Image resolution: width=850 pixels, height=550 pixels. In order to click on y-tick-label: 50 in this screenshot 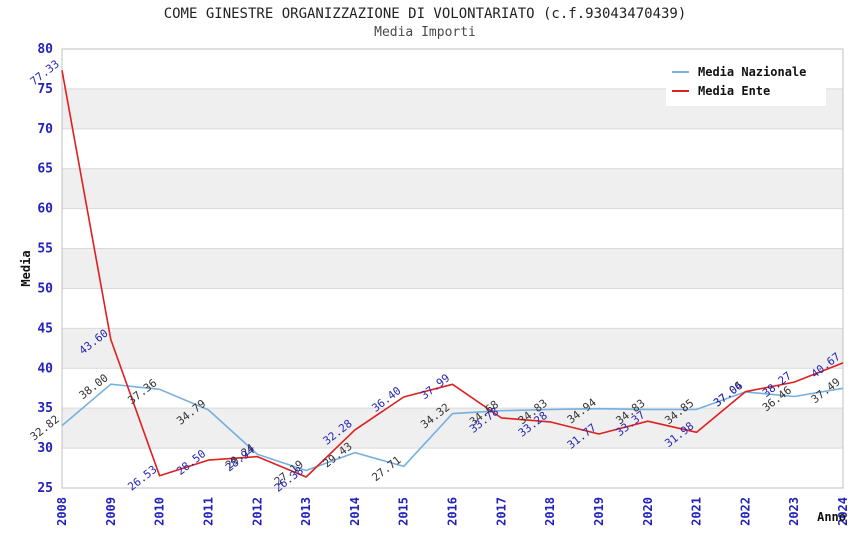, I will do `click(45, 288)`.